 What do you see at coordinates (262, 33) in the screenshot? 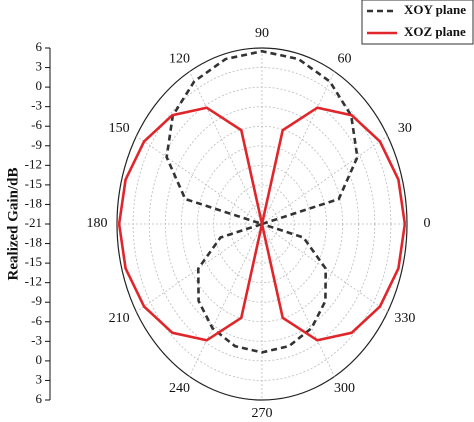
I see `angle-label: 90` at bounding box center [262, 33].